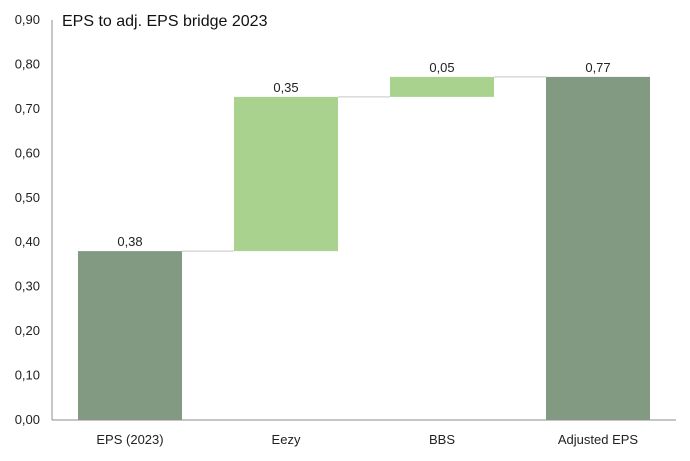  Describe the element at coordinates (27, 419) in the screenshot. I see `y-tick-label: 0,00` at that location.